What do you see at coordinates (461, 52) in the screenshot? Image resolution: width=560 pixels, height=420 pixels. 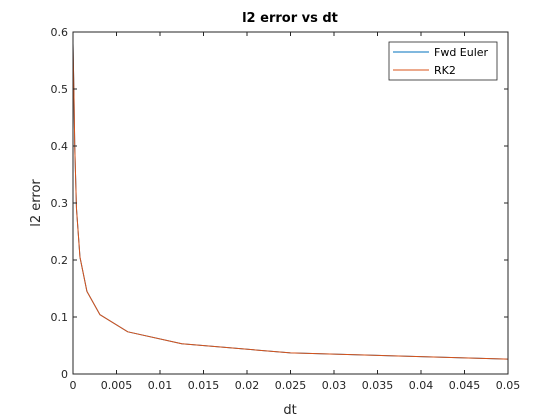 I see `legend-label-fwd-euler: Fwd Euler` at bounding box center [461, 52].